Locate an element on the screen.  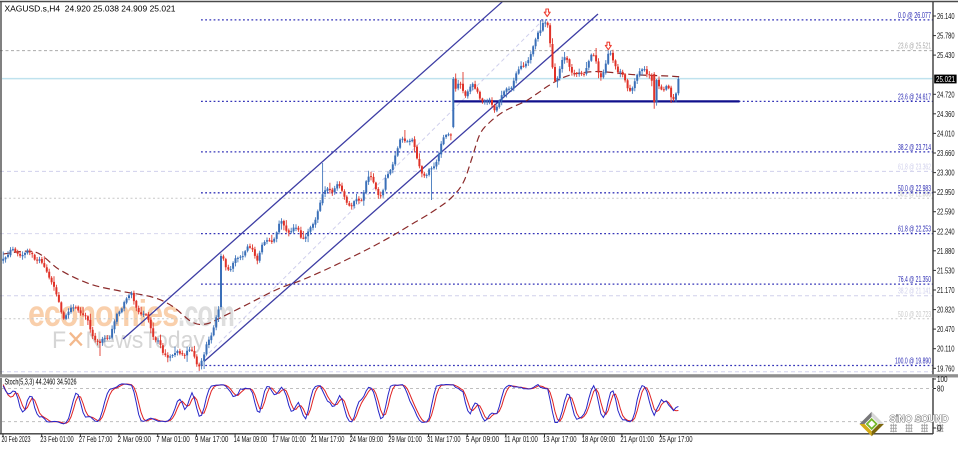
svg-text: 76.4 @ 21.350 is located at coordinates (914, 279).